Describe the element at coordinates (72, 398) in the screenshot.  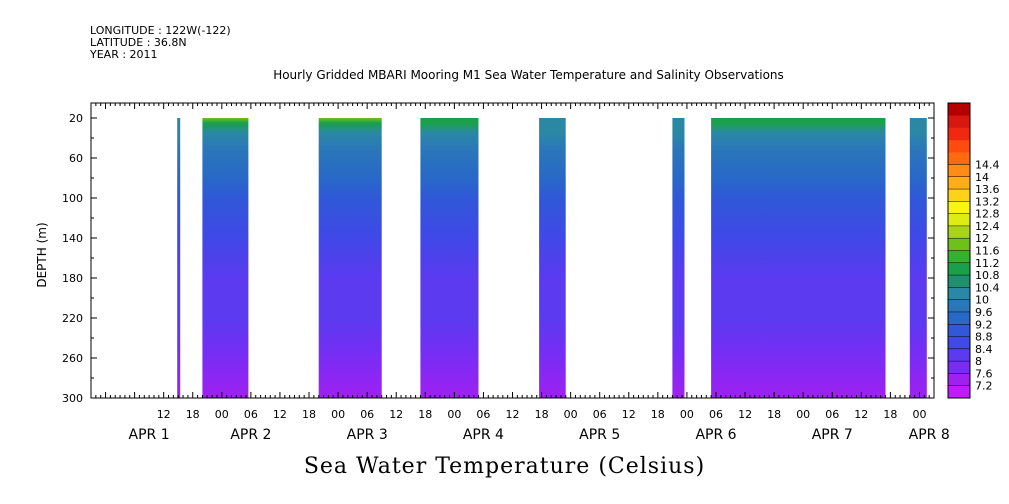
I see `y-tick-label: 300` at that location.